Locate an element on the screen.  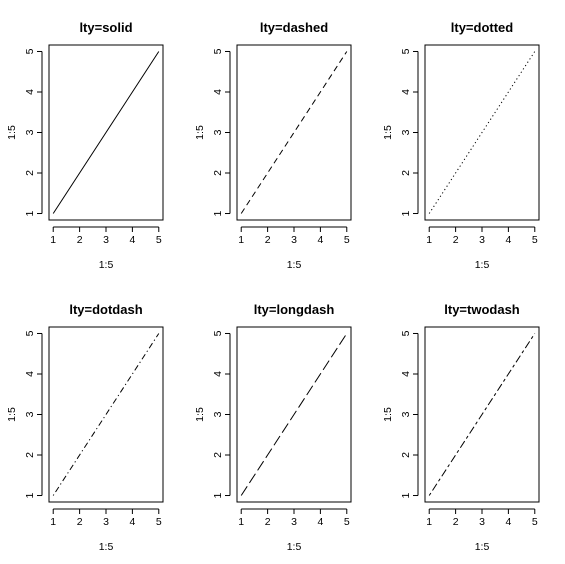
panel-title: lty=longdash is located at coordinates (294, 309).